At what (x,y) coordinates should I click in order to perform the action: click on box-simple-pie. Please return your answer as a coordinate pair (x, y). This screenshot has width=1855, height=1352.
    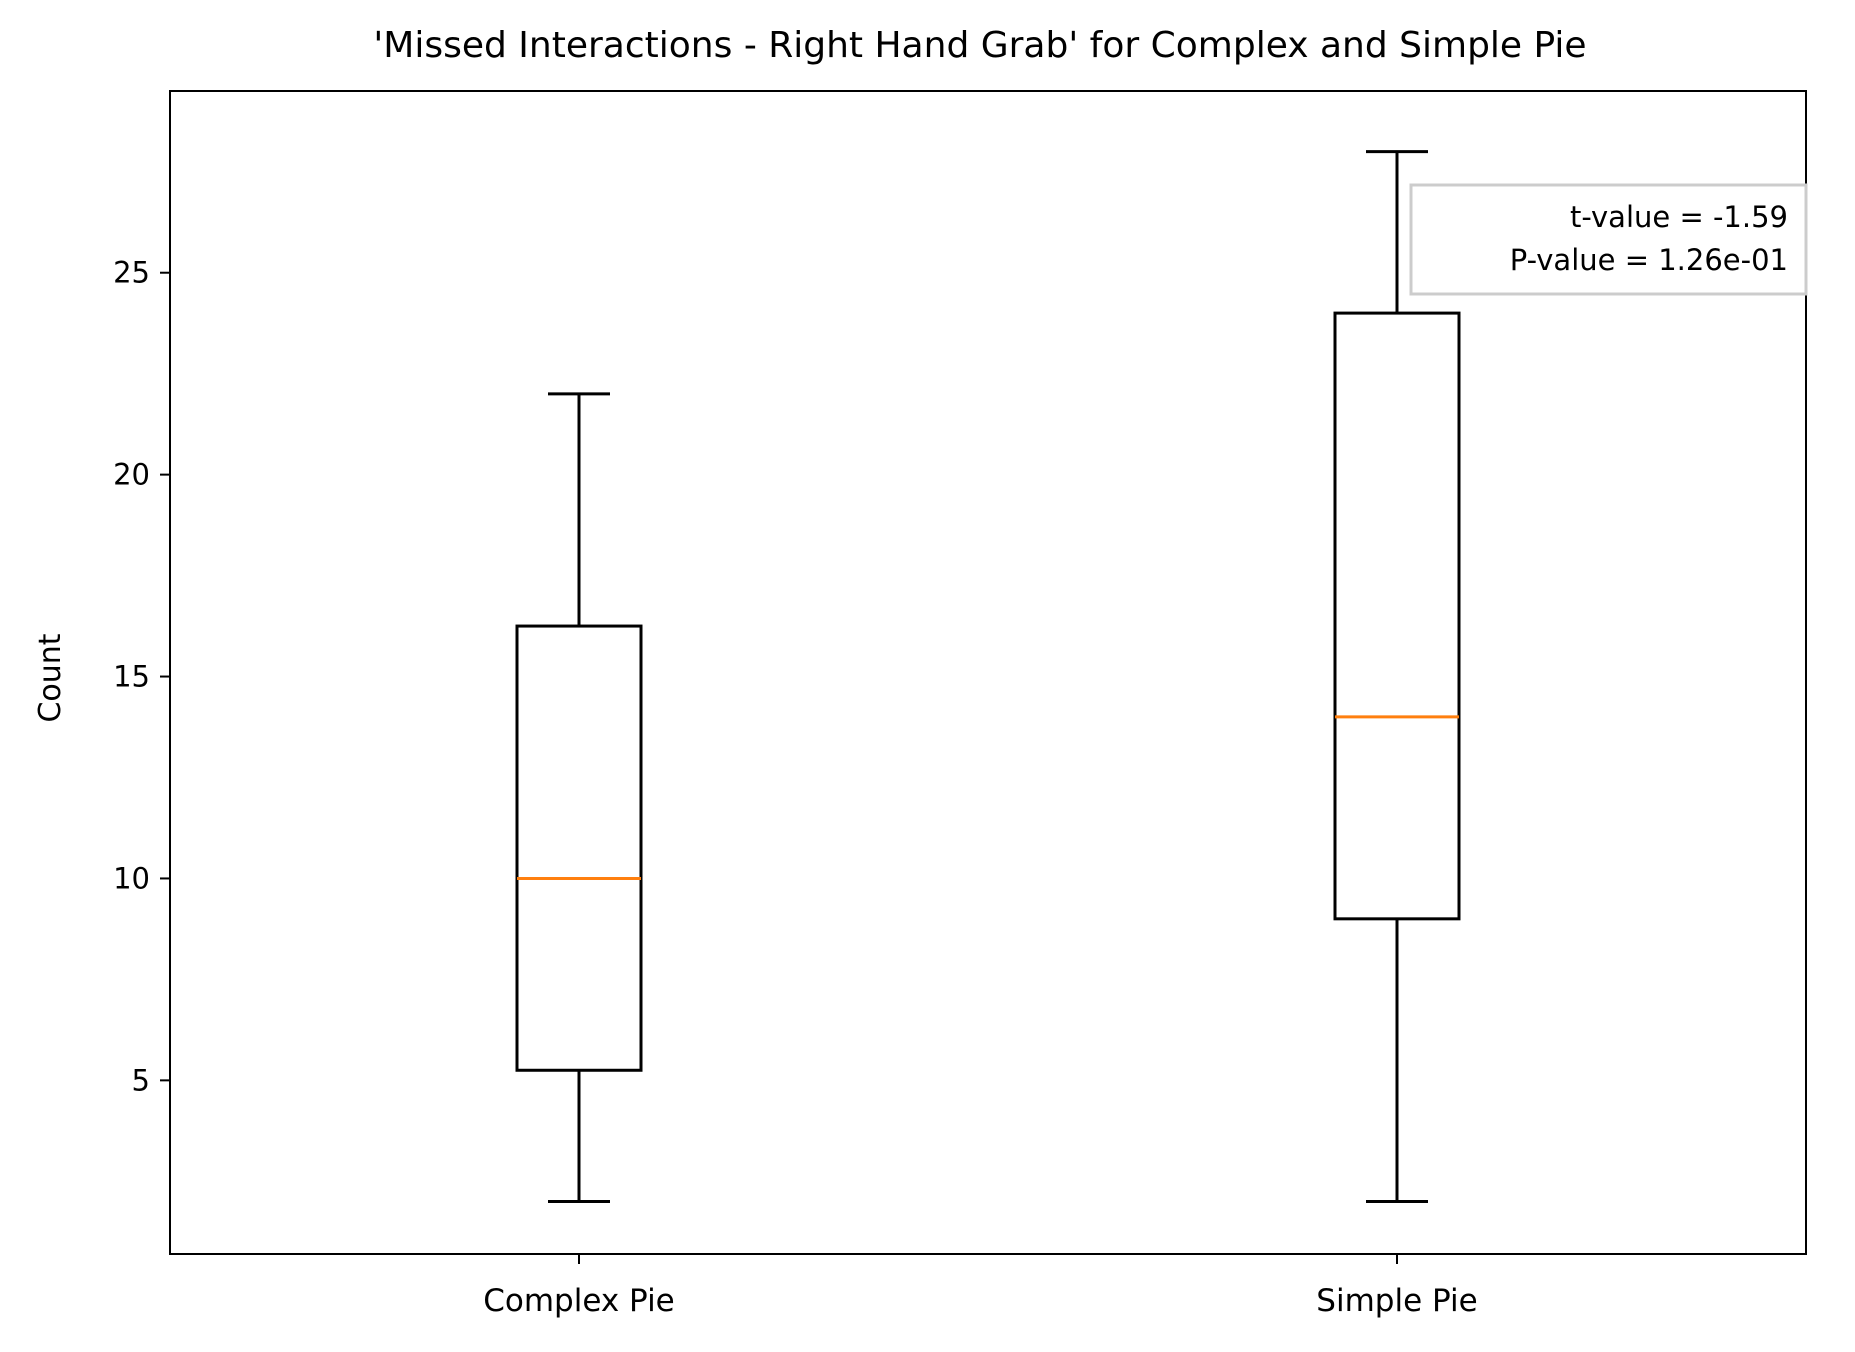
    Looking at the image, I should click on (1397, 616).